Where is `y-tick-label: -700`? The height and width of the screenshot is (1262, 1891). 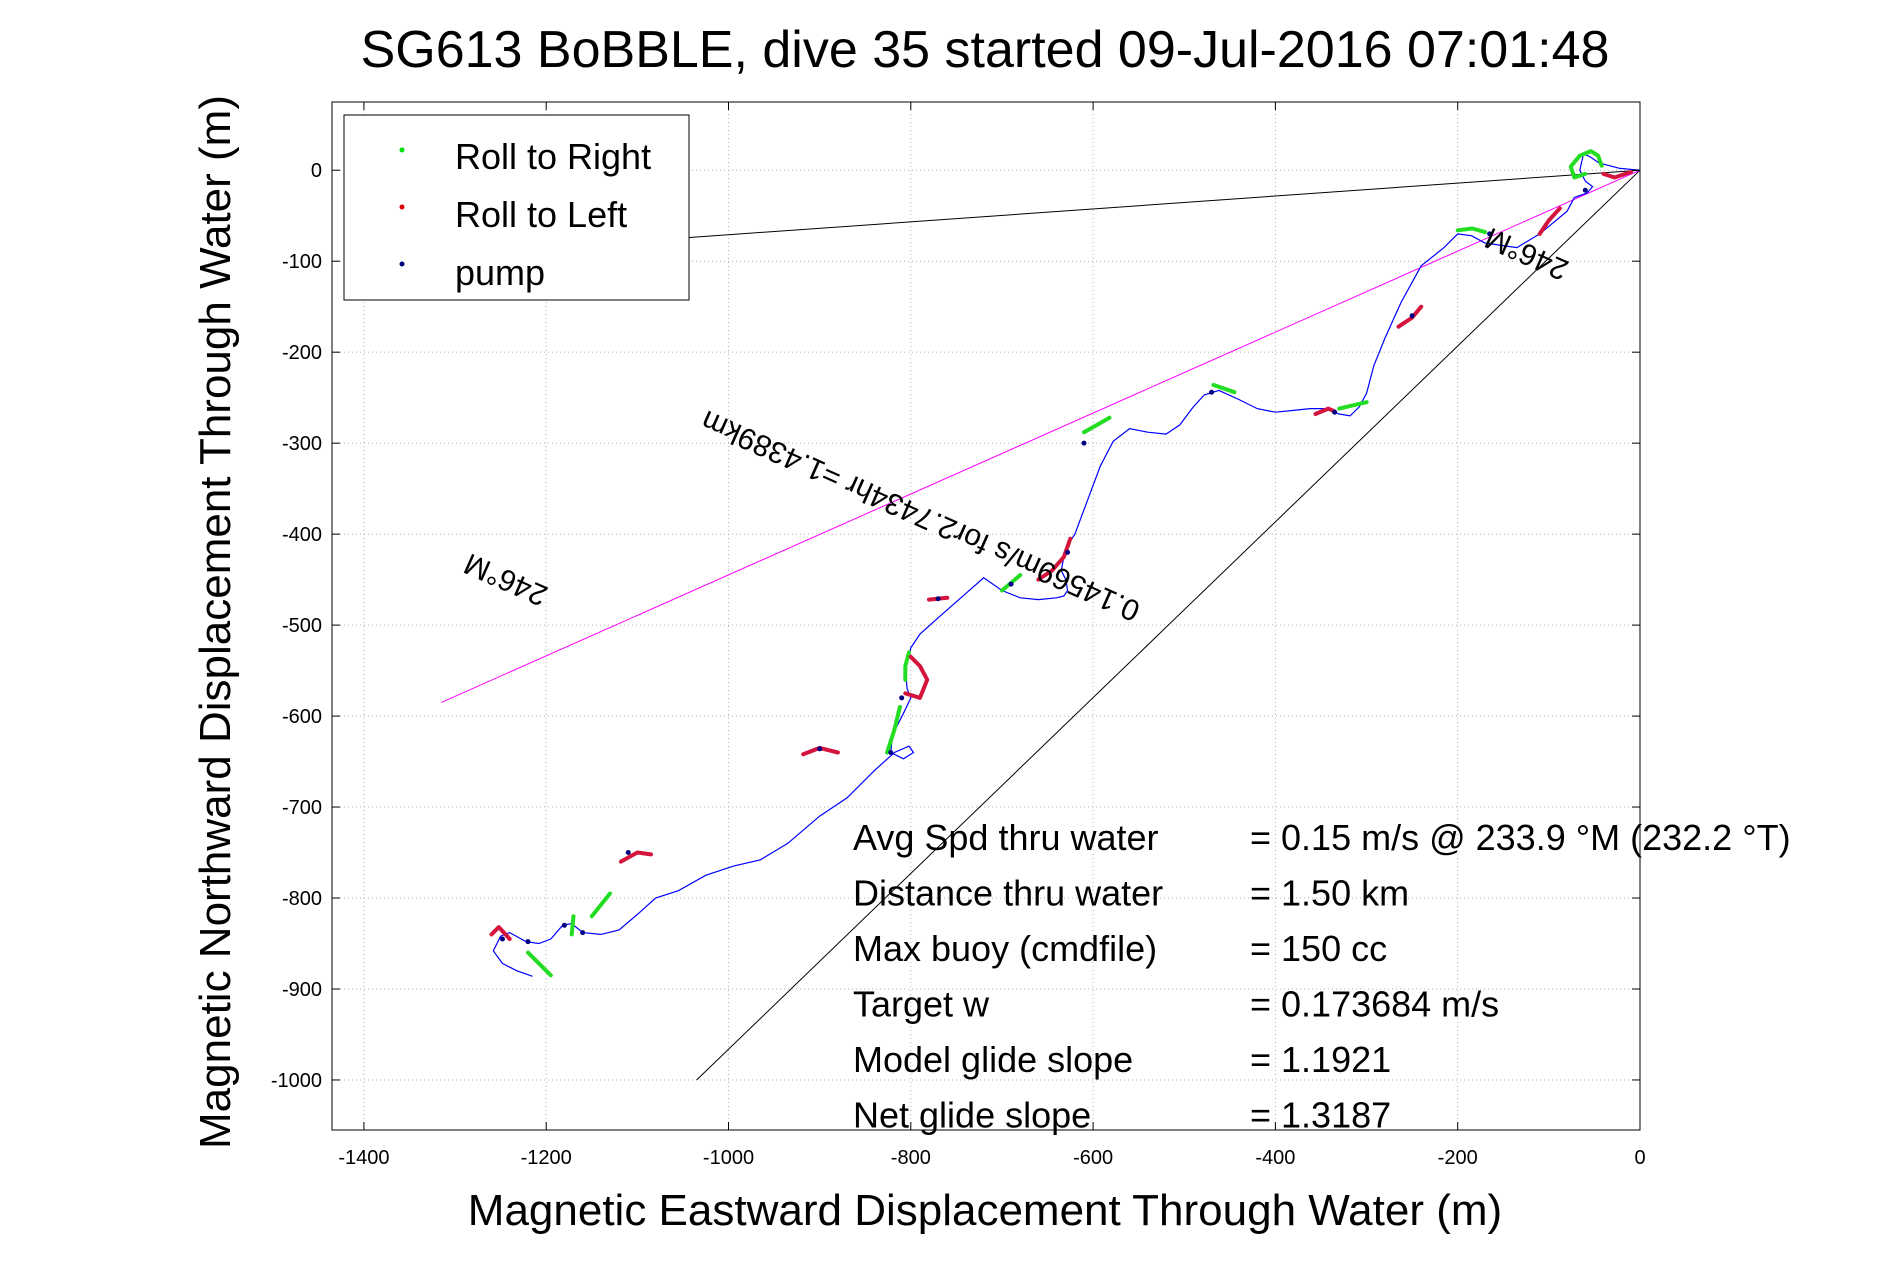 y-tick-label: -700 is located at coordinates (302, 808).